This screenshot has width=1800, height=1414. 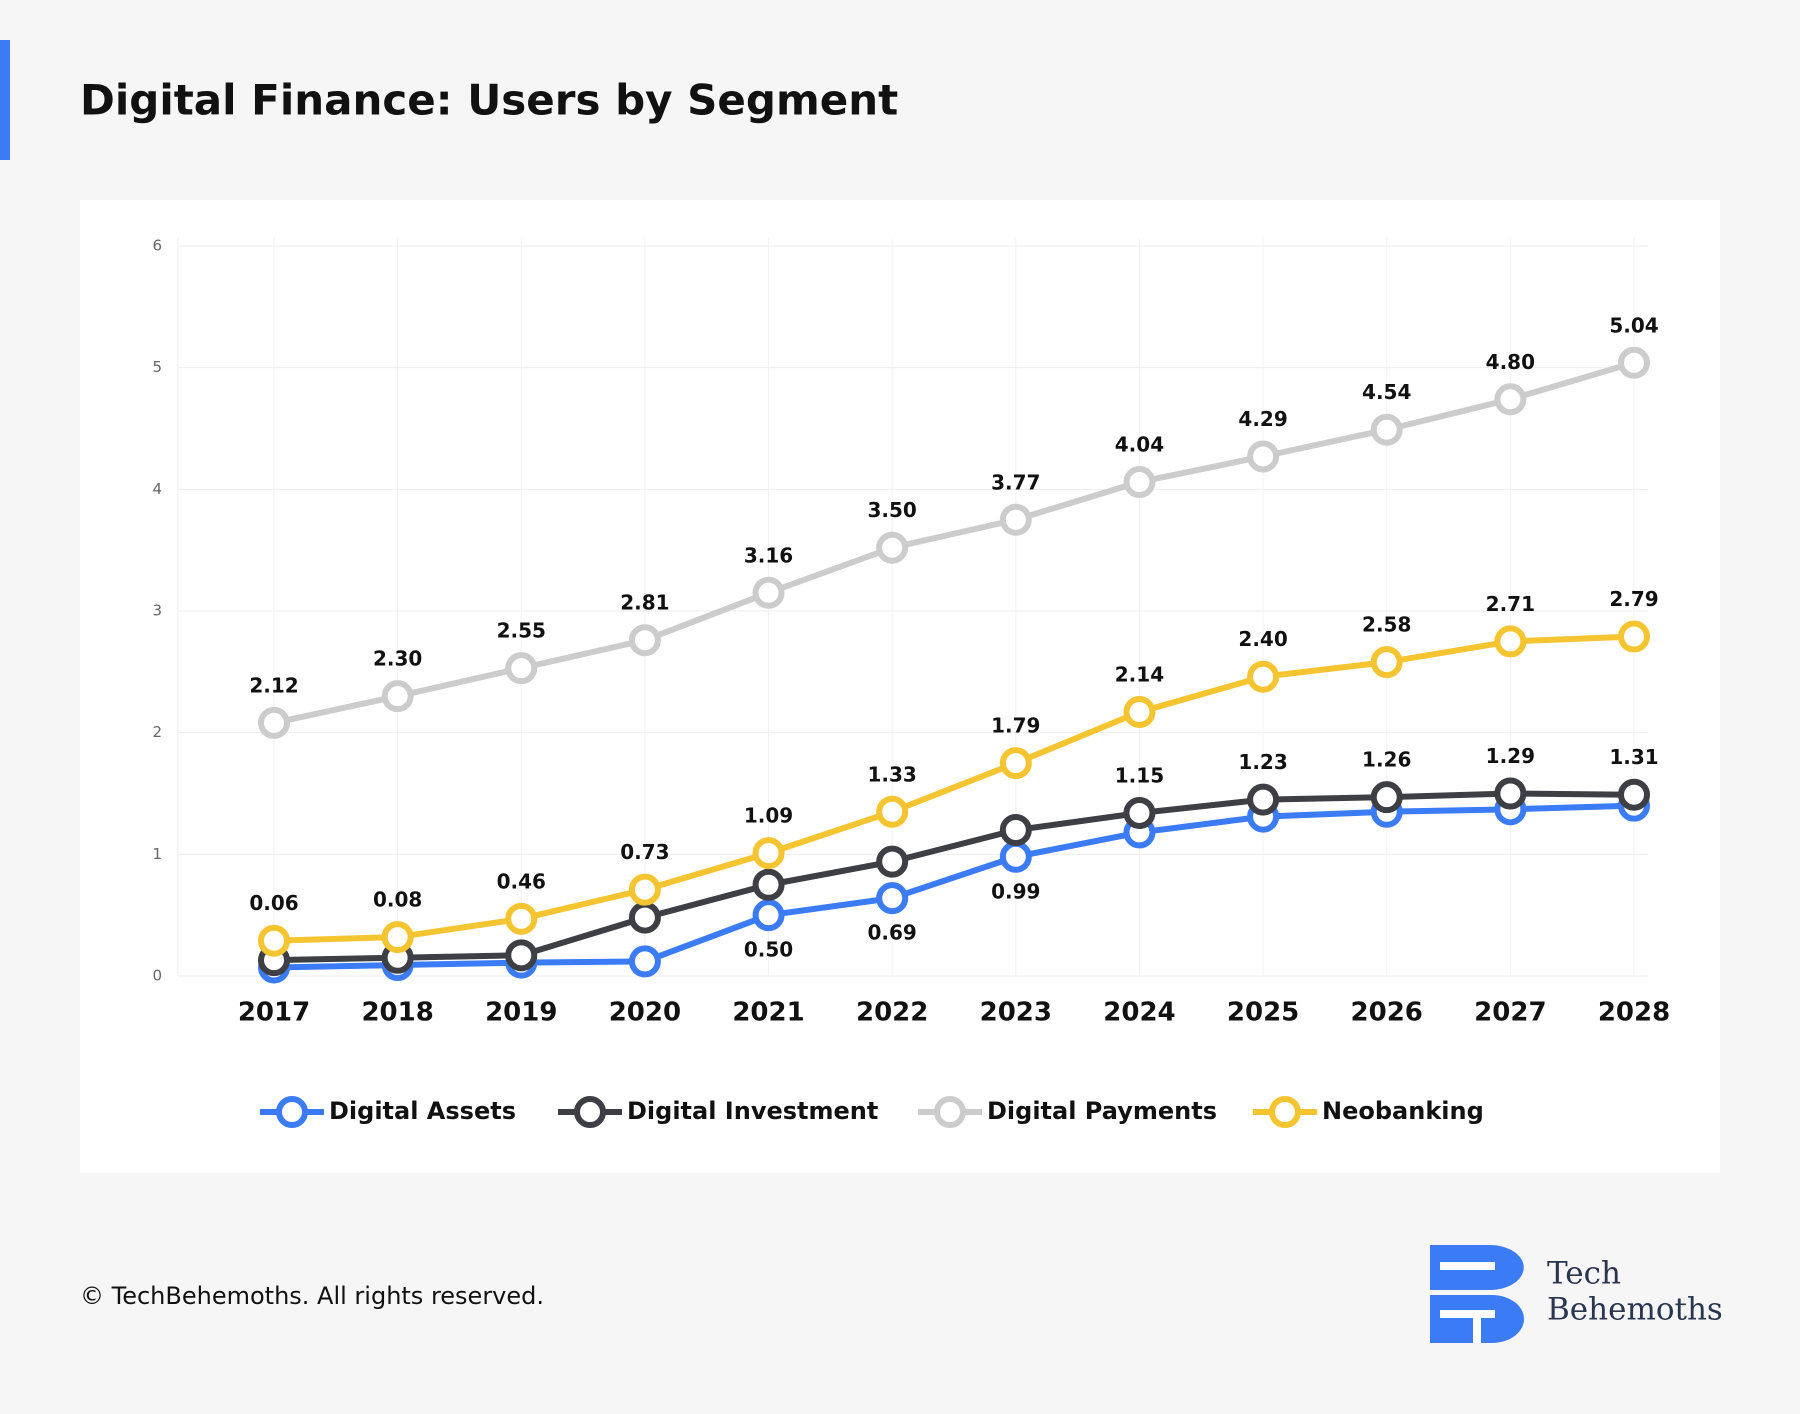 What do you see at coordinates (1510, 604) in the screenshot?
I see `data-label: 2.71` at bounding box center [1510, 604].